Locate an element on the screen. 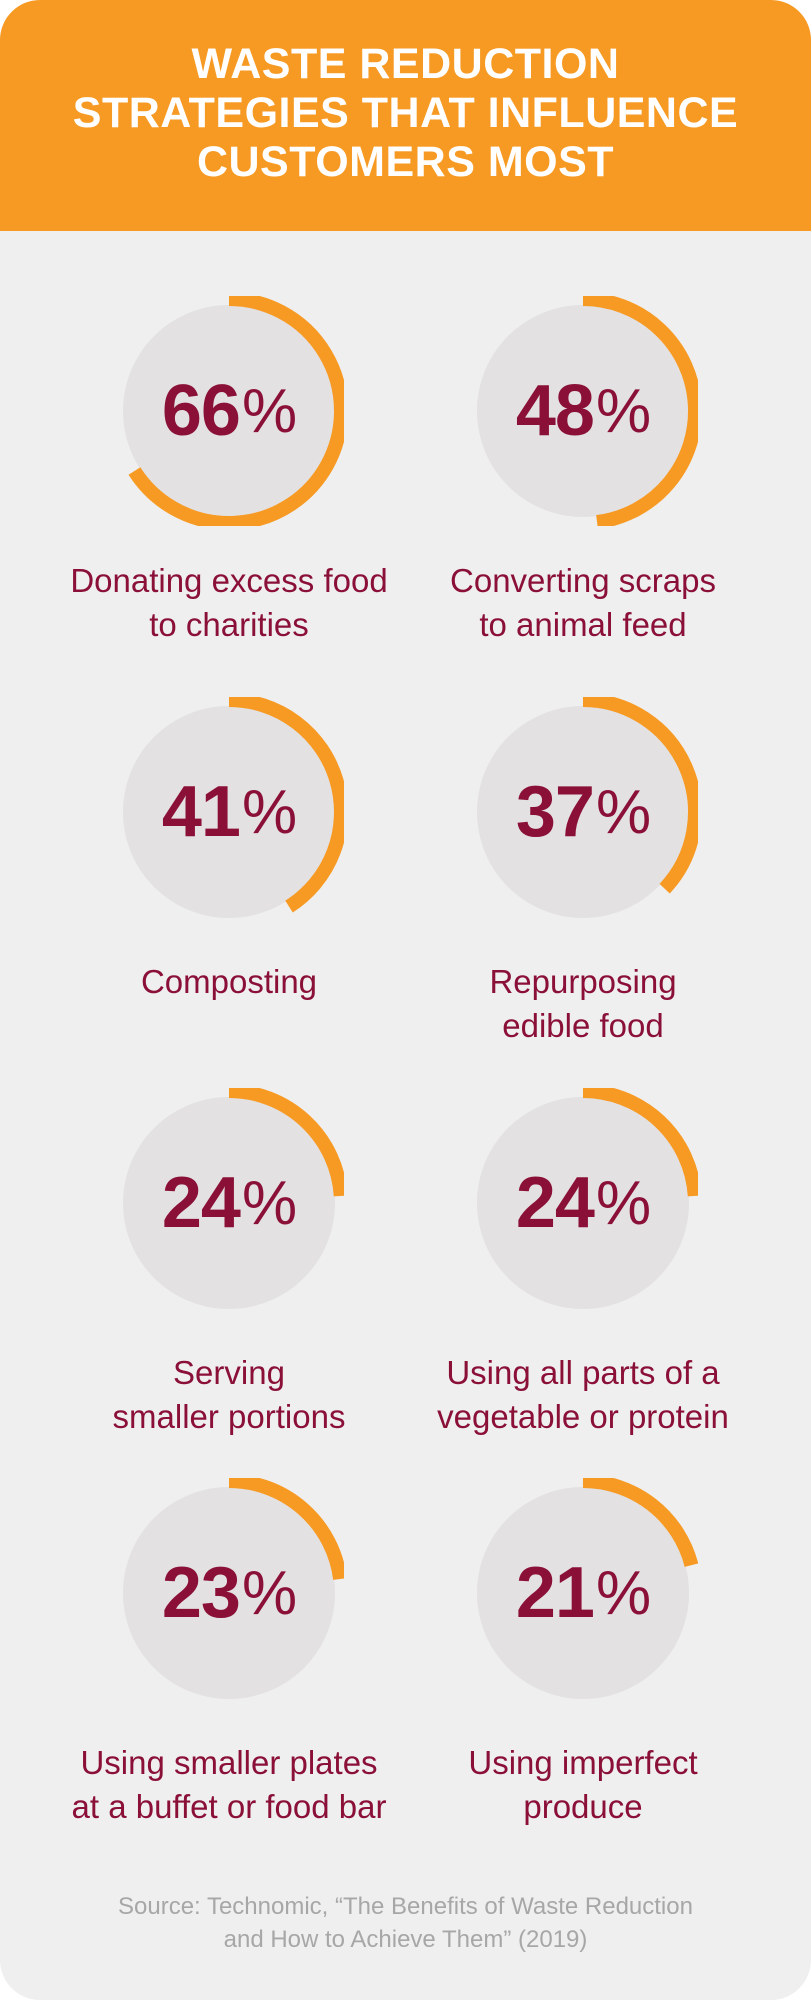 The image size is (811, 2000). strategy-label: Composting is located at coordinates (229, 981).